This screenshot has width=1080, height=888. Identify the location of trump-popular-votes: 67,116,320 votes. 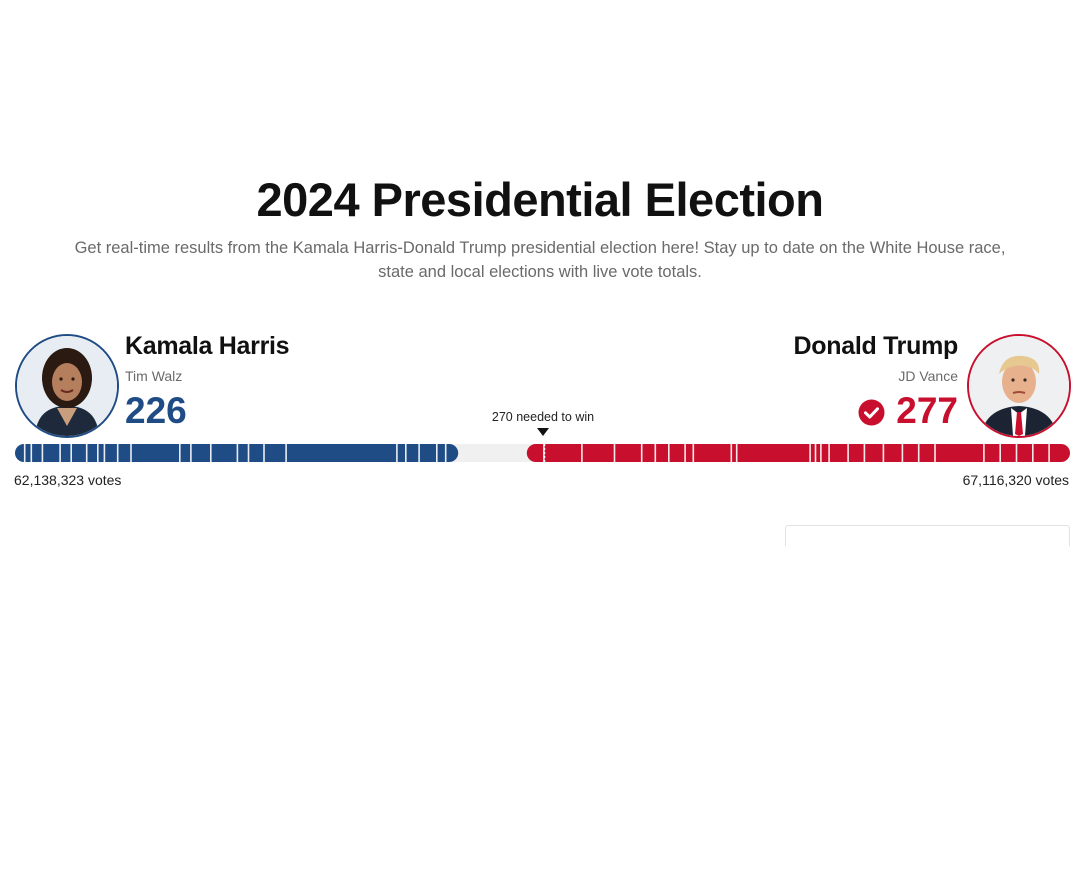
(1015, 480).